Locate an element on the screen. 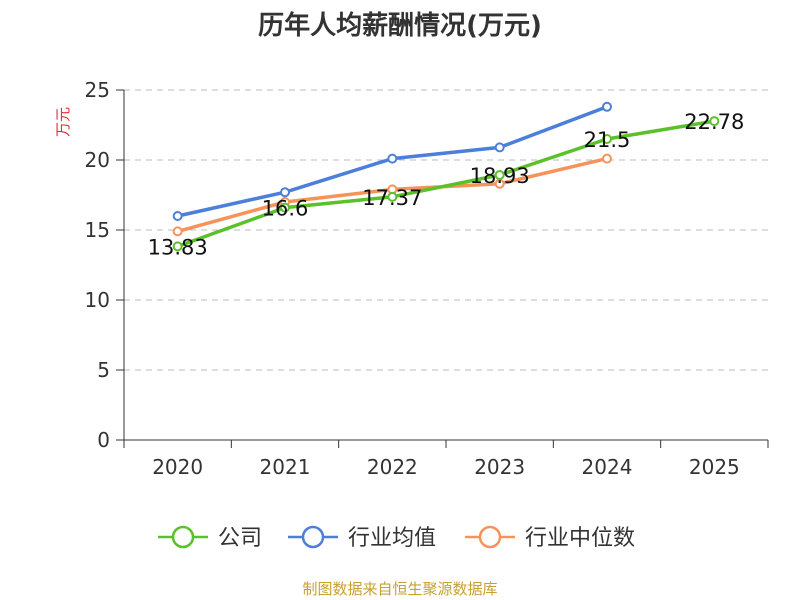  data-label: 22.78 is located at coordinates (714, 122).